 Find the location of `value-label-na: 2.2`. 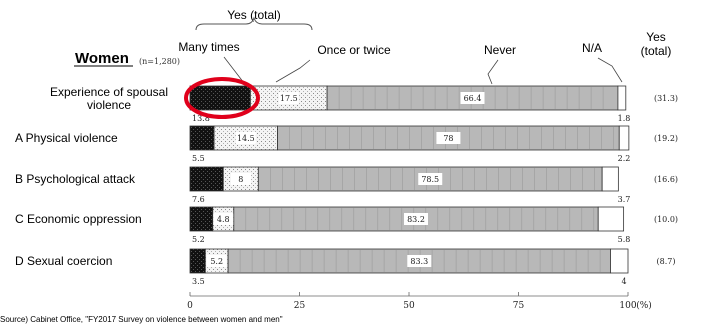

value-label-na: 2.2 is located at coordinates (624, 158).